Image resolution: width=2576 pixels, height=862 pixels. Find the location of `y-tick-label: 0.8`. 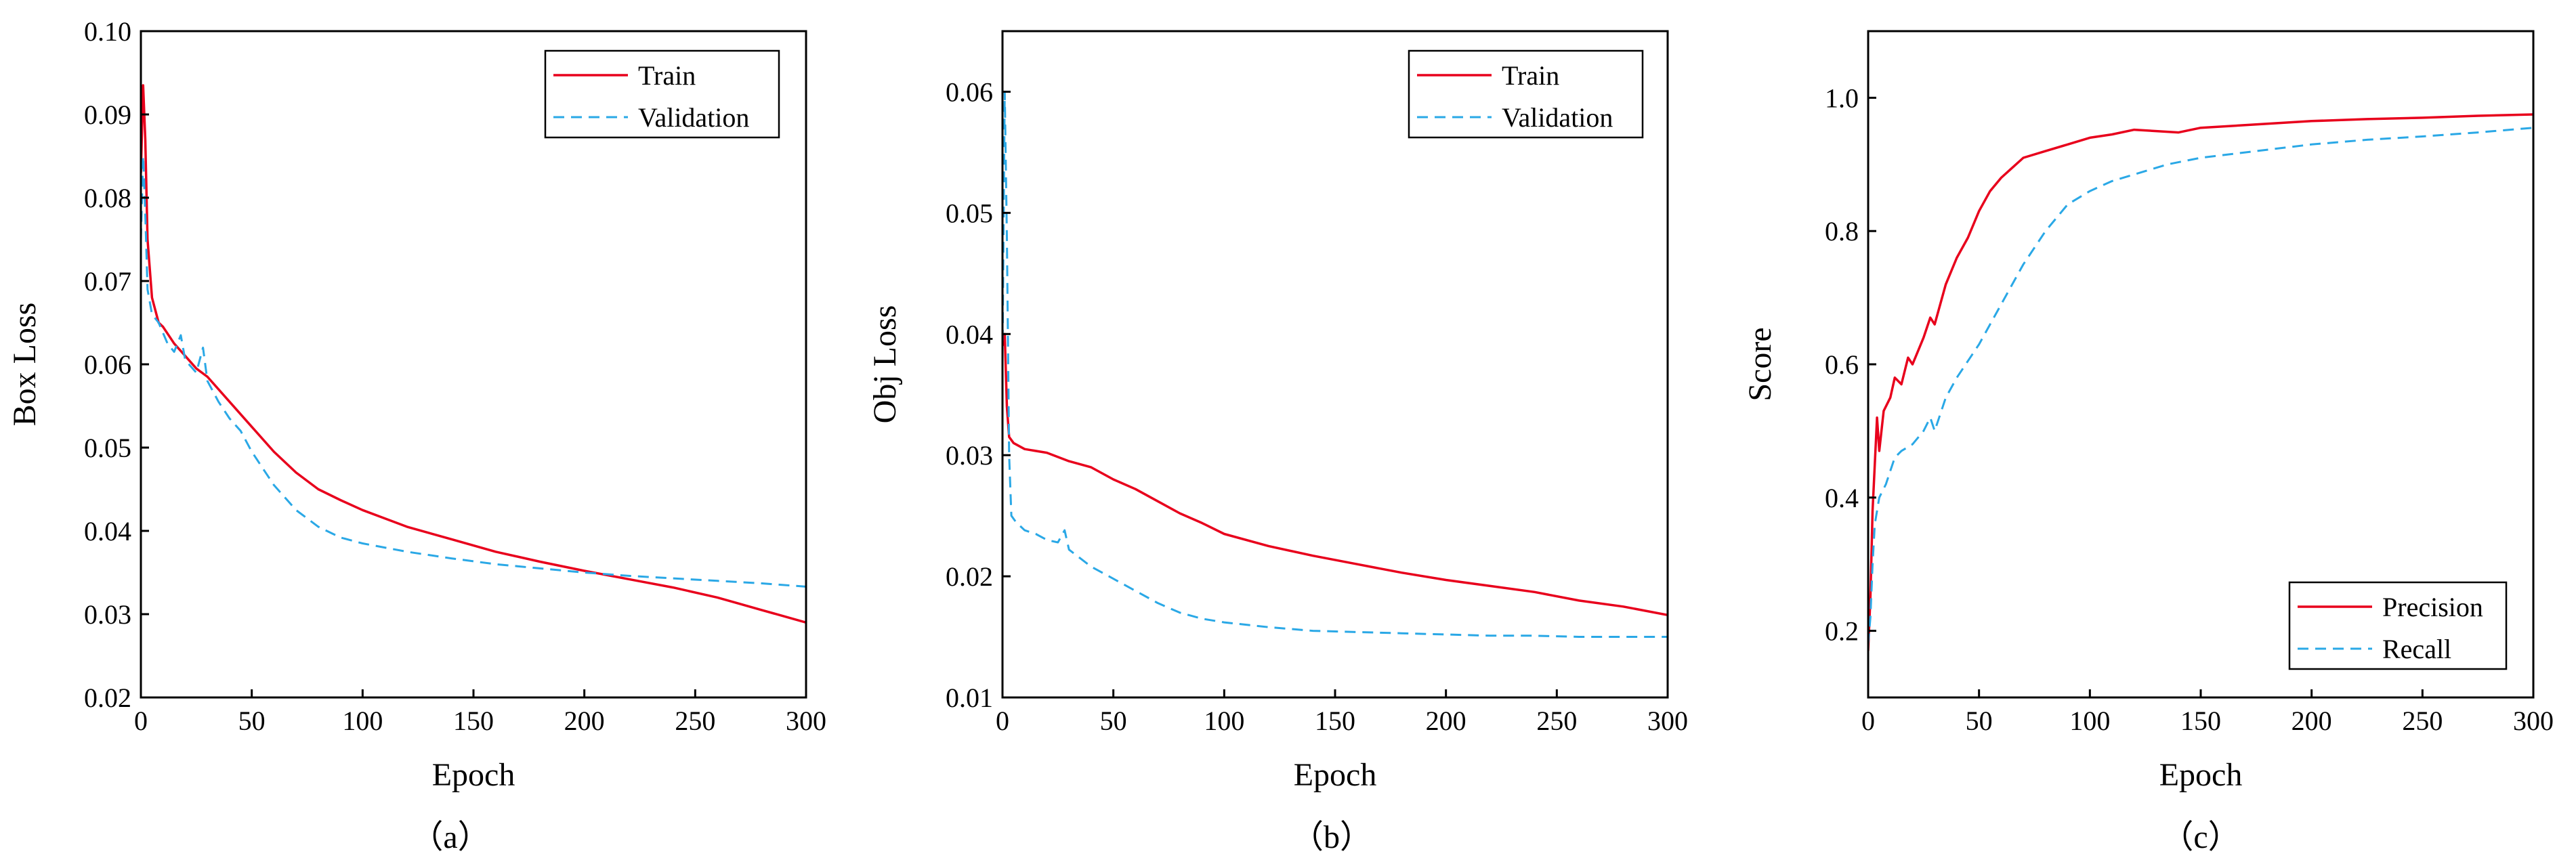

y-tick-label: 0.8 is located at coordinates (1842, 231).